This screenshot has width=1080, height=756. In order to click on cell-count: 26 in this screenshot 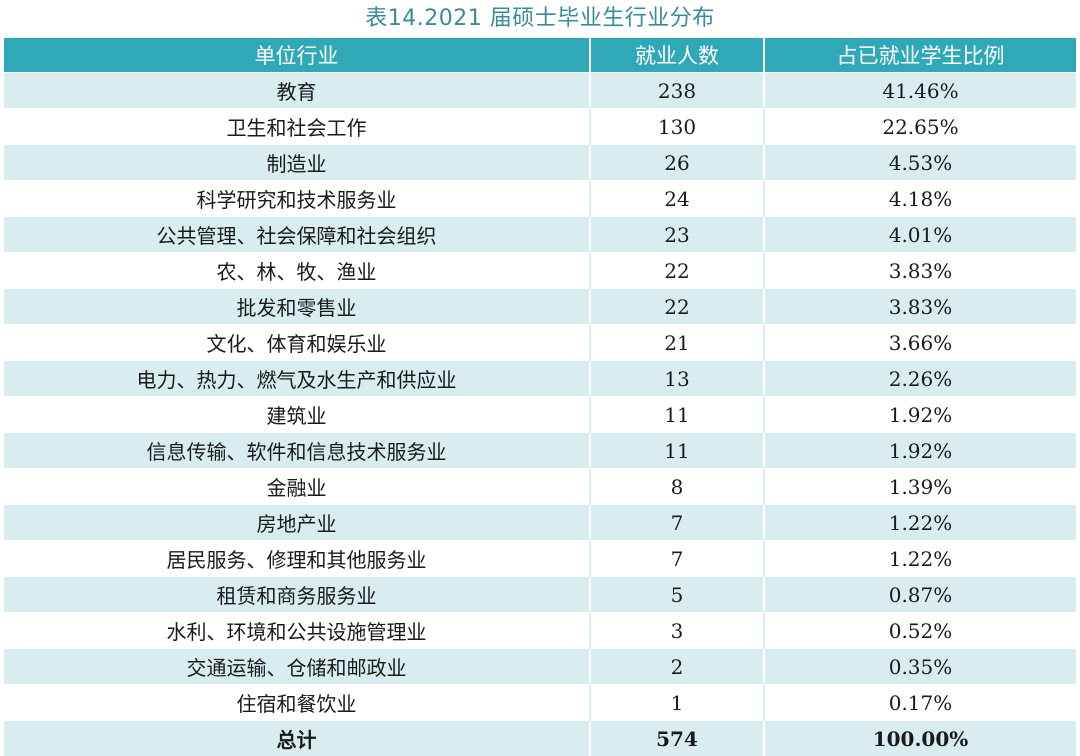, I will do `click(677, 163)`.